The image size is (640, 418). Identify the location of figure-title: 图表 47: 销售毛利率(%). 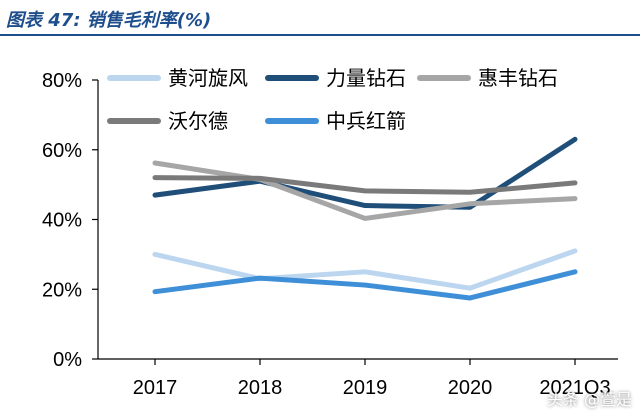
(109, 20).